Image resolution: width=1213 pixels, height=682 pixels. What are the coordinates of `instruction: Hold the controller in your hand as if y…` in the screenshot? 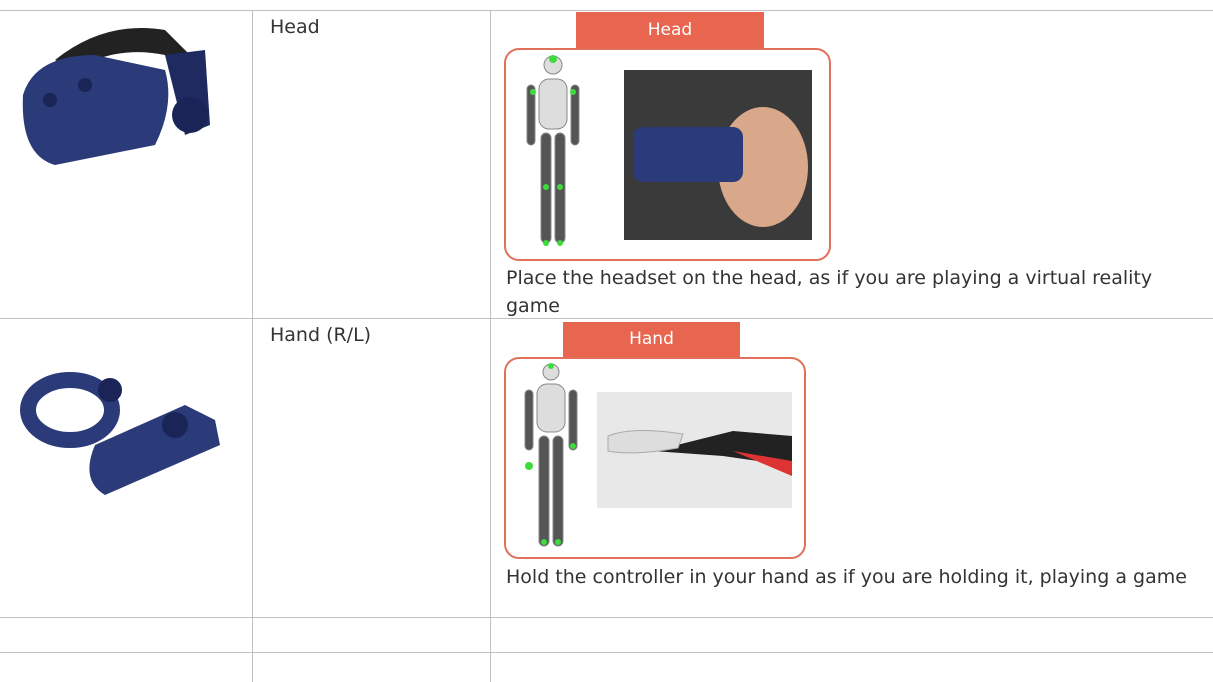 It's located at (846, 577).